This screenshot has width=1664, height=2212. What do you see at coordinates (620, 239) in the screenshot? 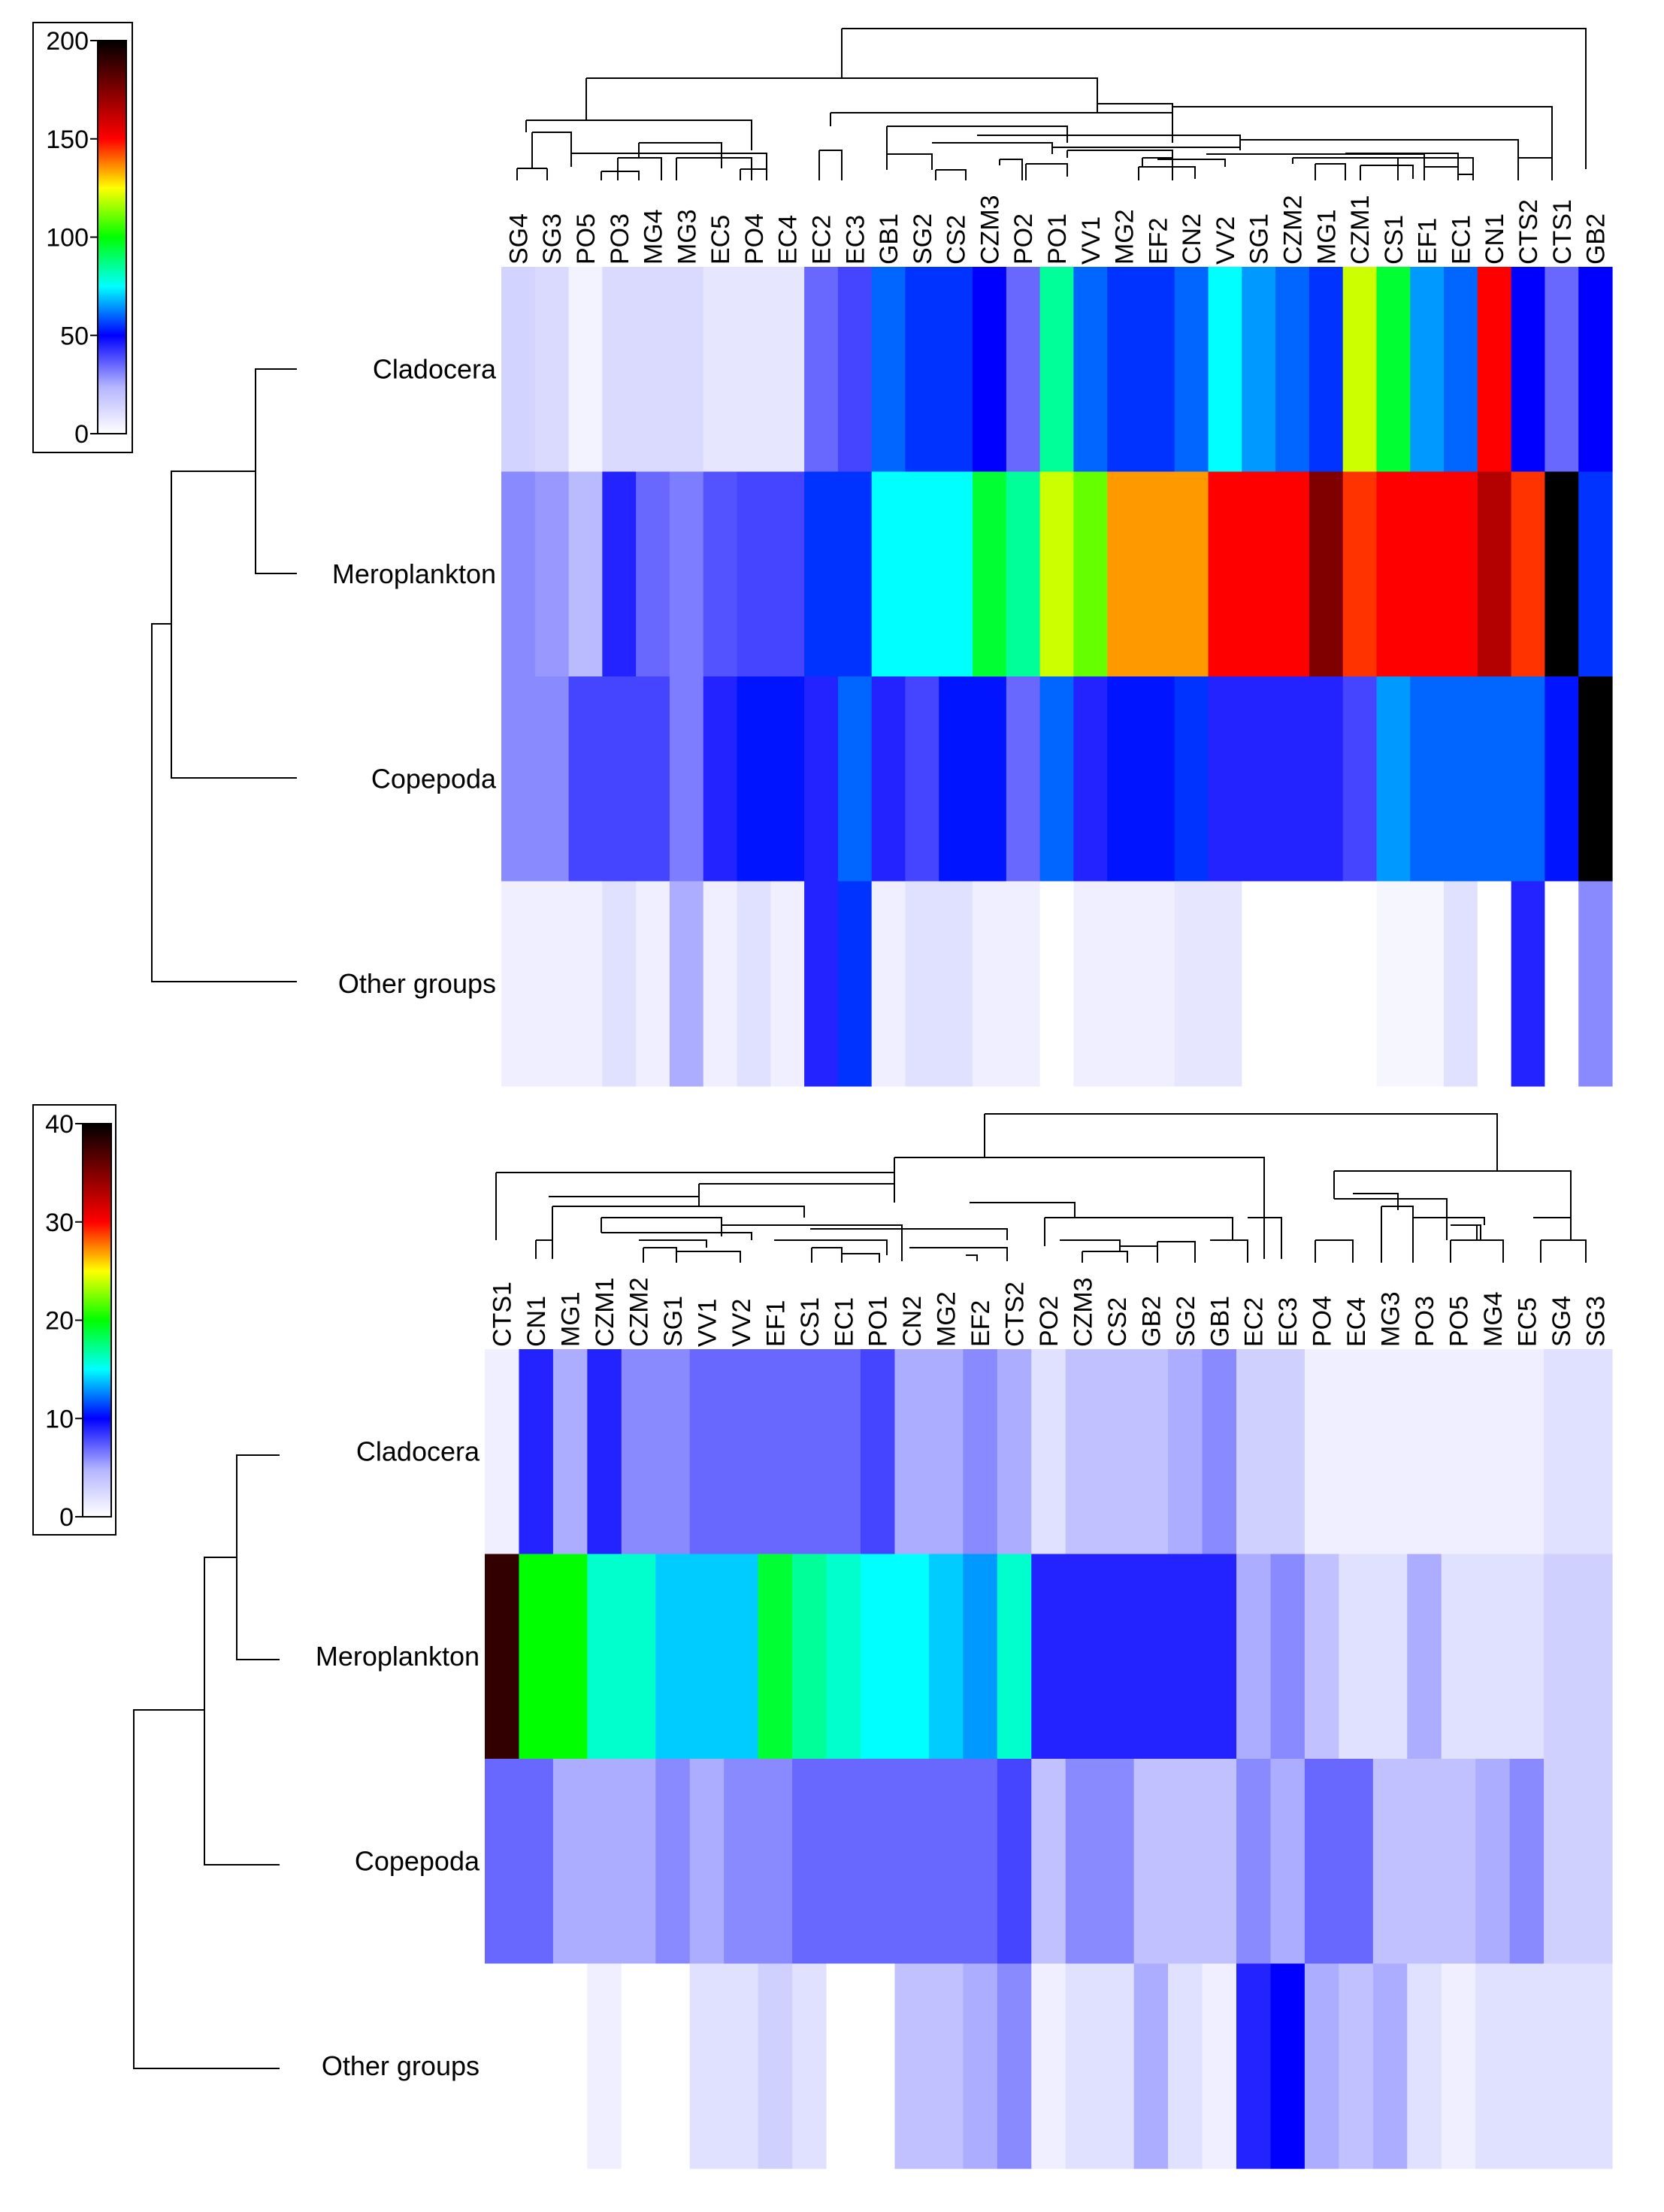
I see `column-label: PO3` at bounding box center [620, 239].